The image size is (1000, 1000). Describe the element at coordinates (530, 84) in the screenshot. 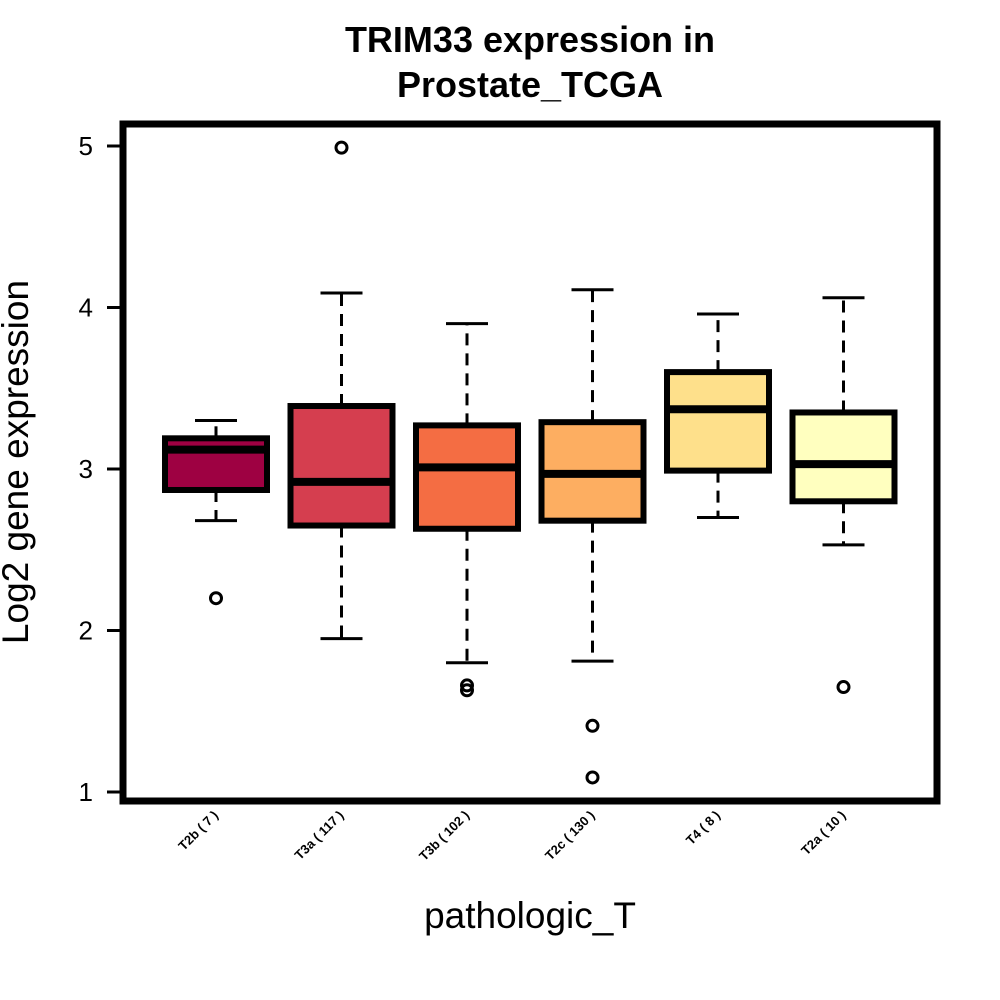

I see `chart-title-line2: Prostate_TCGA` at that location.